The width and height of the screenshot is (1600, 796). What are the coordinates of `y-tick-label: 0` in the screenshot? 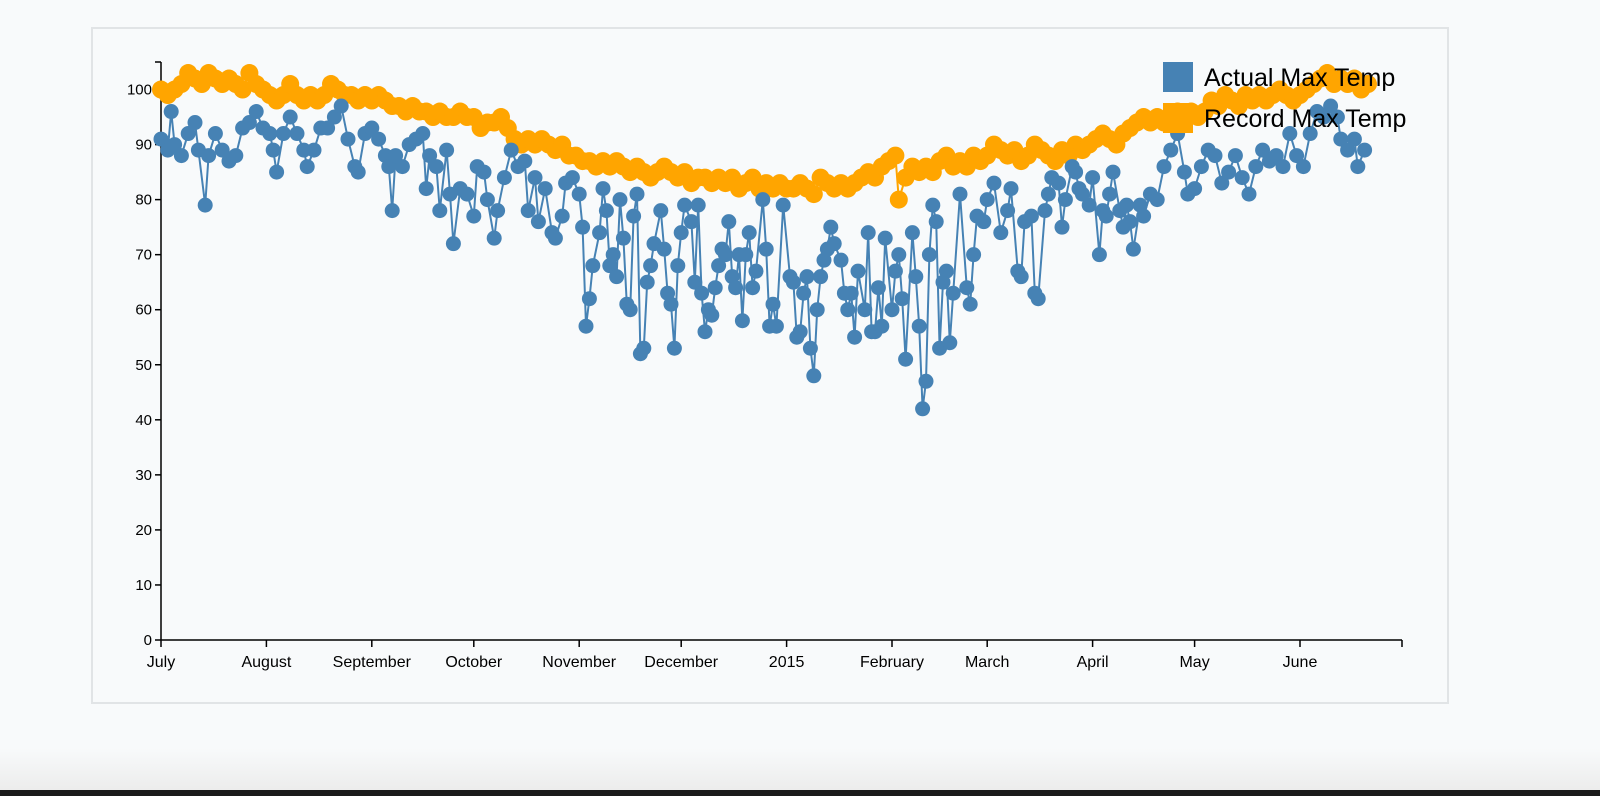 It's located at (148, 640).